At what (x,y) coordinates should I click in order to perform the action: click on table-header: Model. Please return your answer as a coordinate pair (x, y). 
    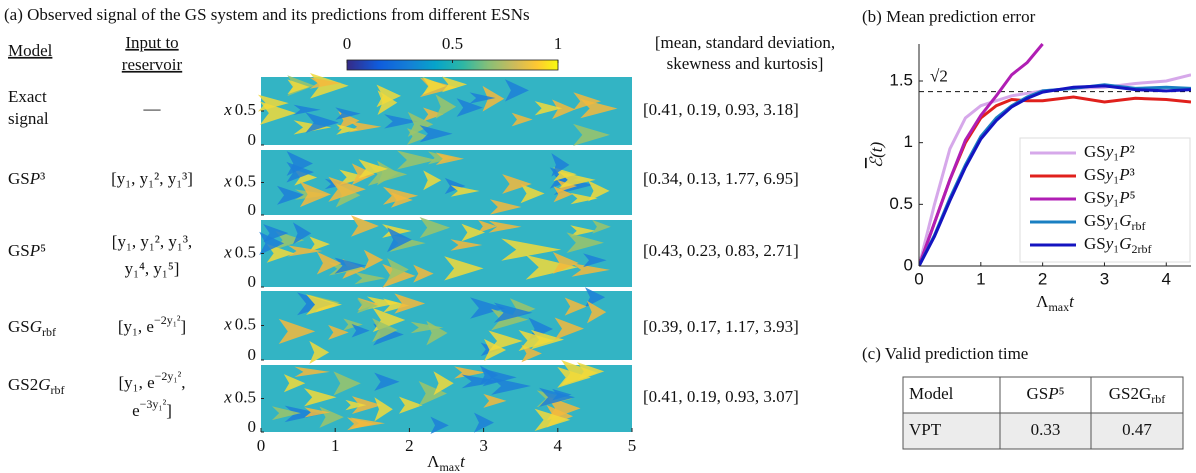
    Looking at the image, I should click on (931, 393).